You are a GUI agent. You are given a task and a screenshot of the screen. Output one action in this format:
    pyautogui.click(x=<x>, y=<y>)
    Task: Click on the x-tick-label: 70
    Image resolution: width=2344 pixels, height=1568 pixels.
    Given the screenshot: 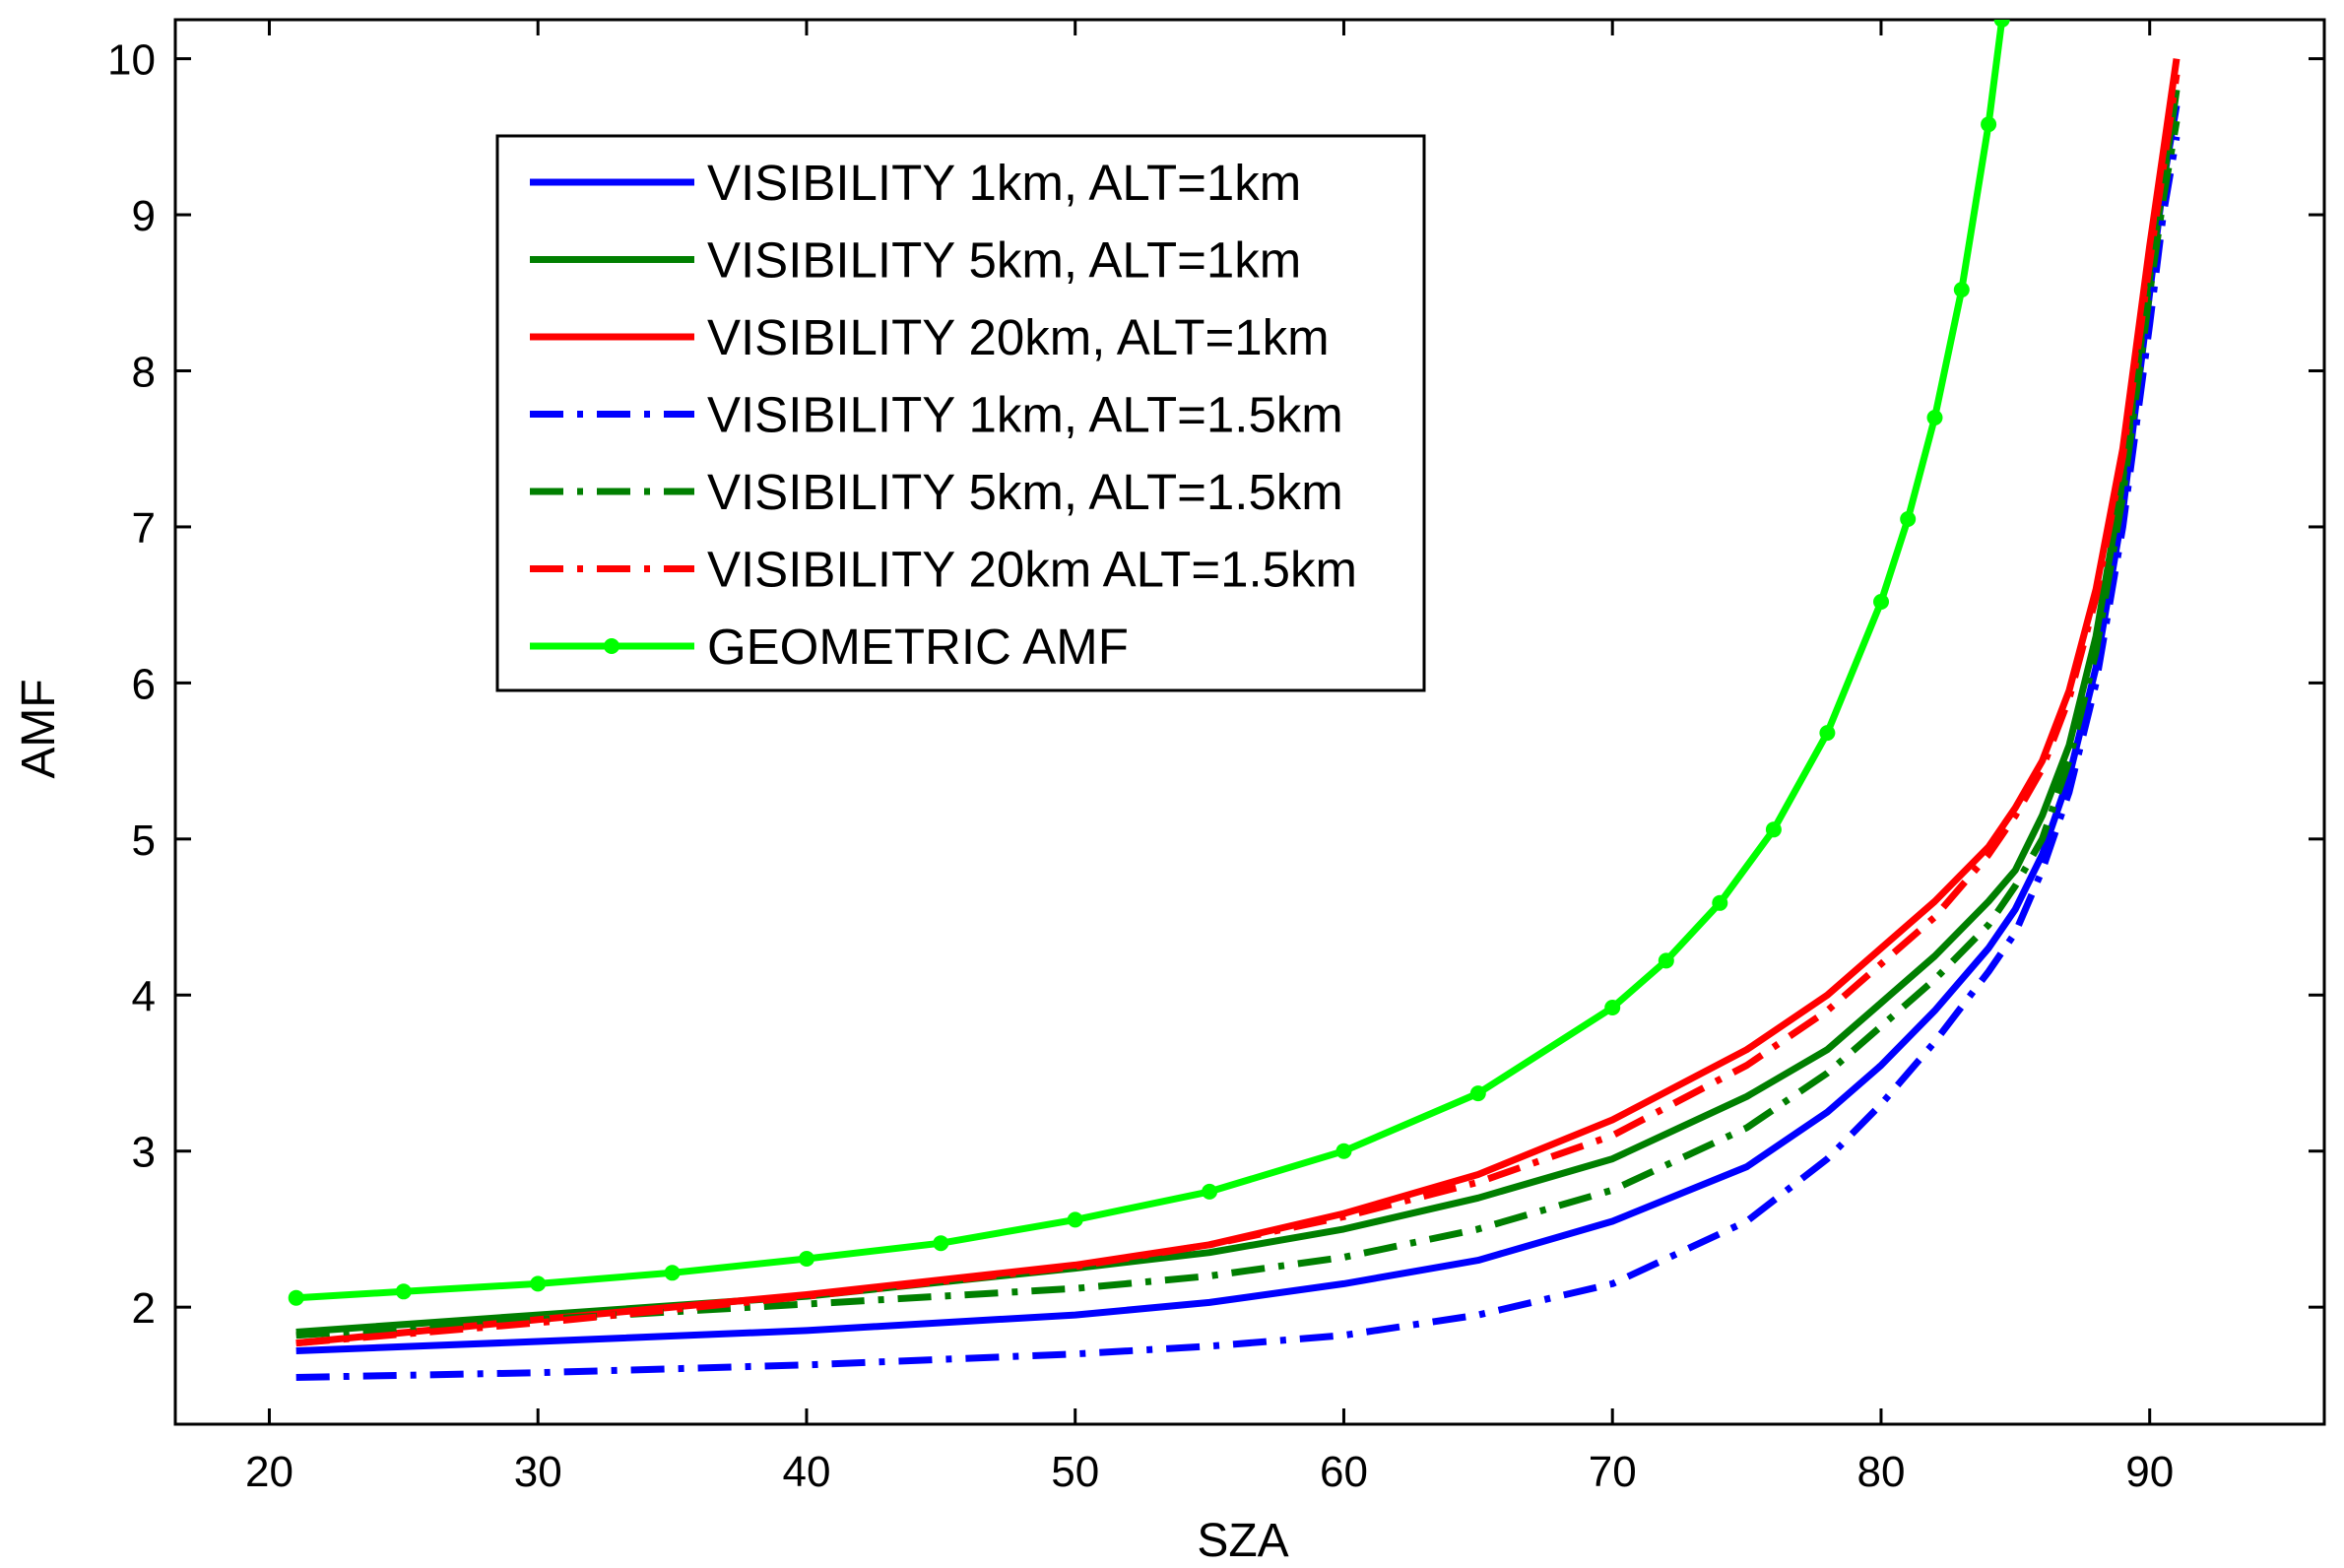 What is the action you would take?
    pyautogui.click(x=1613, y=1472)
    